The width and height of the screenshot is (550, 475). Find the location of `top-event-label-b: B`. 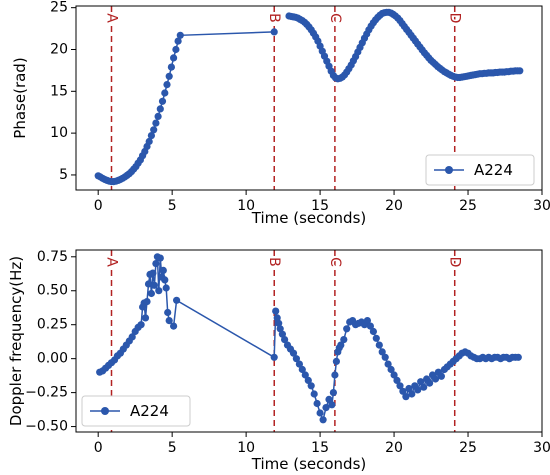

top-event-label-b: B is located at coordinates (274, 18).